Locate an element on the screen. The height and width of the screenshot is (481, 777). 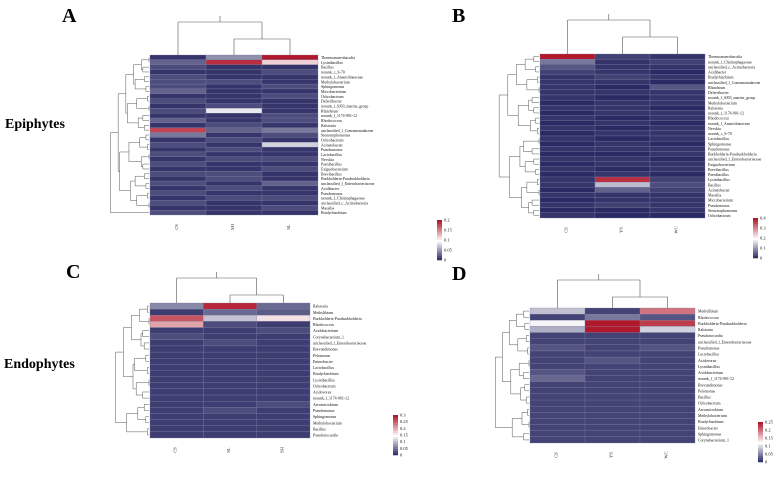
colorbar-tick-label: 0.3 is located at coordinates (403, 415).